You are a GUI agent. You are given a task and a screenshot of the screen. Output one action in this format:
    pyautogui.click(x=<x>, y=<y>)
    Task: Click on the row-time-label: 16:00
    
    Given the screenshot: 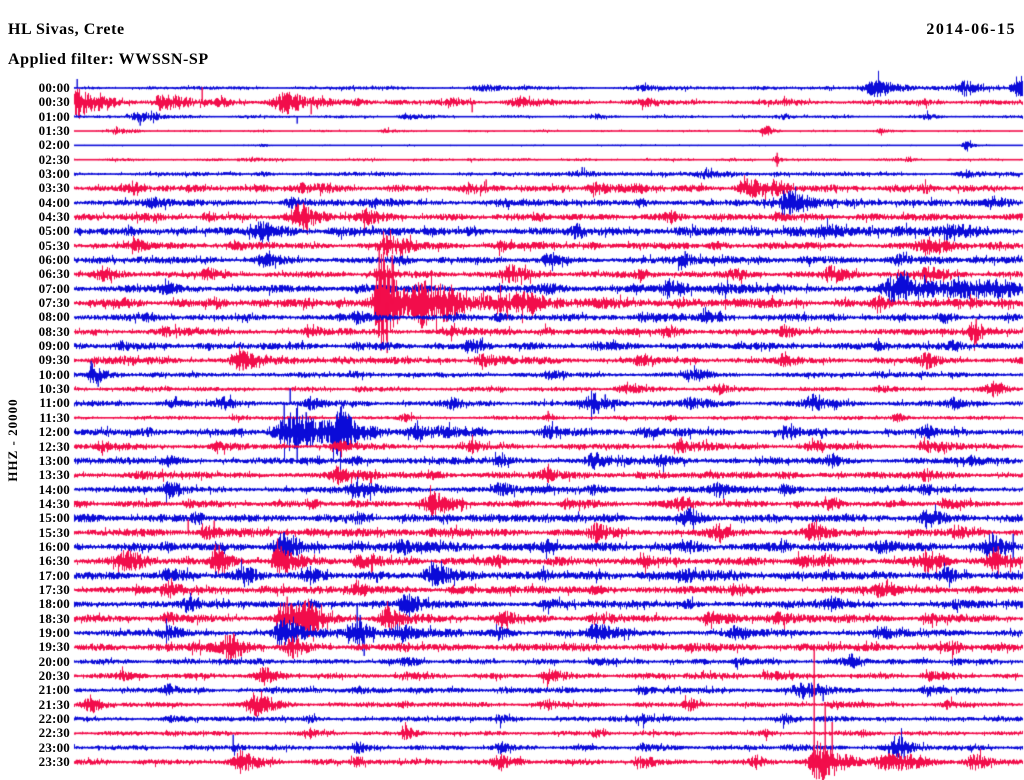 What is the action you would take?
    pyautogui.click(x=54, y=546)
    